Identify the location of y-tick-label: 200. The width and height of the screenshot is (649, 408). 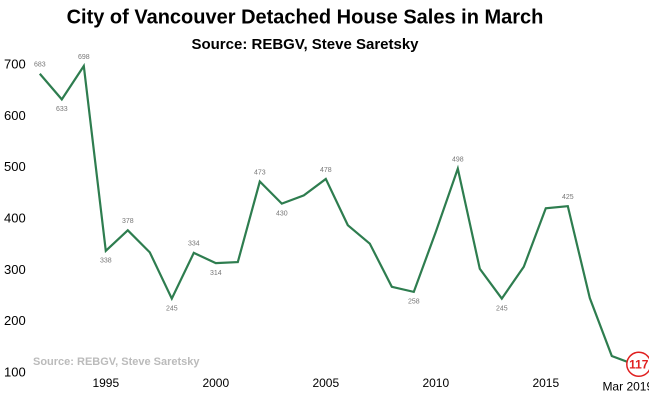
(15, 320).